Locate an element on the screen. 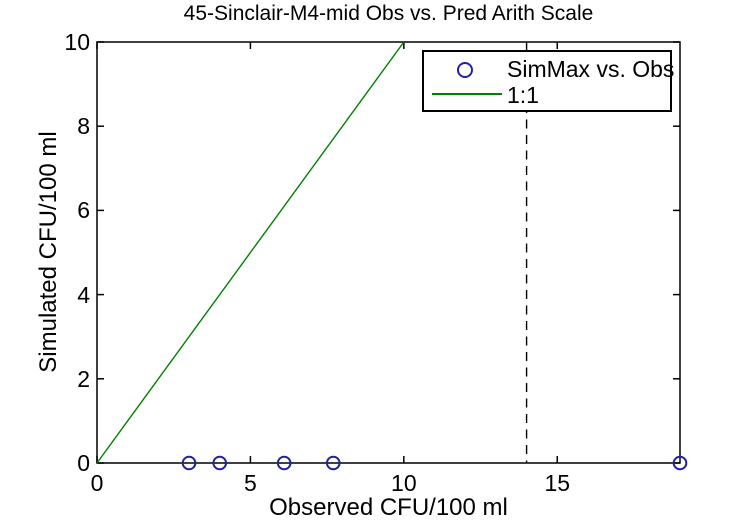 The width and height of the screenshot is (750, 525). y-tick-label: 2 is located at coordinates (83, 378).